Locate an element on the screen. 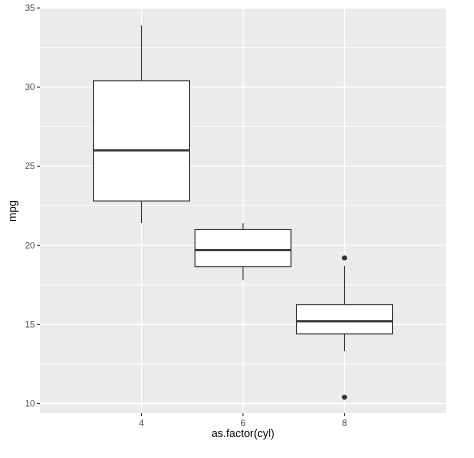 The width and height of the screenshot is (474, 458). y-tick-label: 35 is located at coordinates (30, 8).